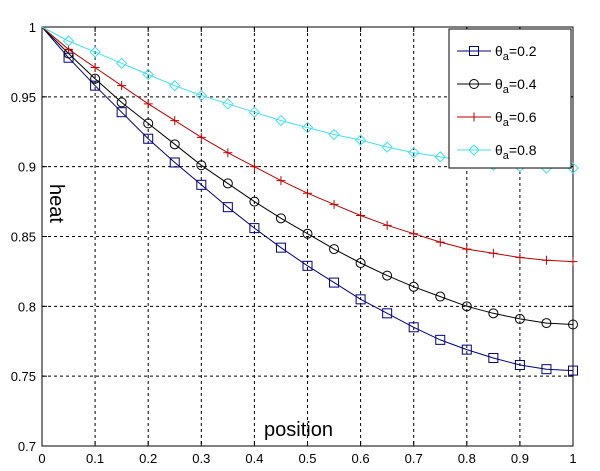  Describe the element at coordinates (572, 458) in the screenshot. I see `x-tick-label: 1` at that location.